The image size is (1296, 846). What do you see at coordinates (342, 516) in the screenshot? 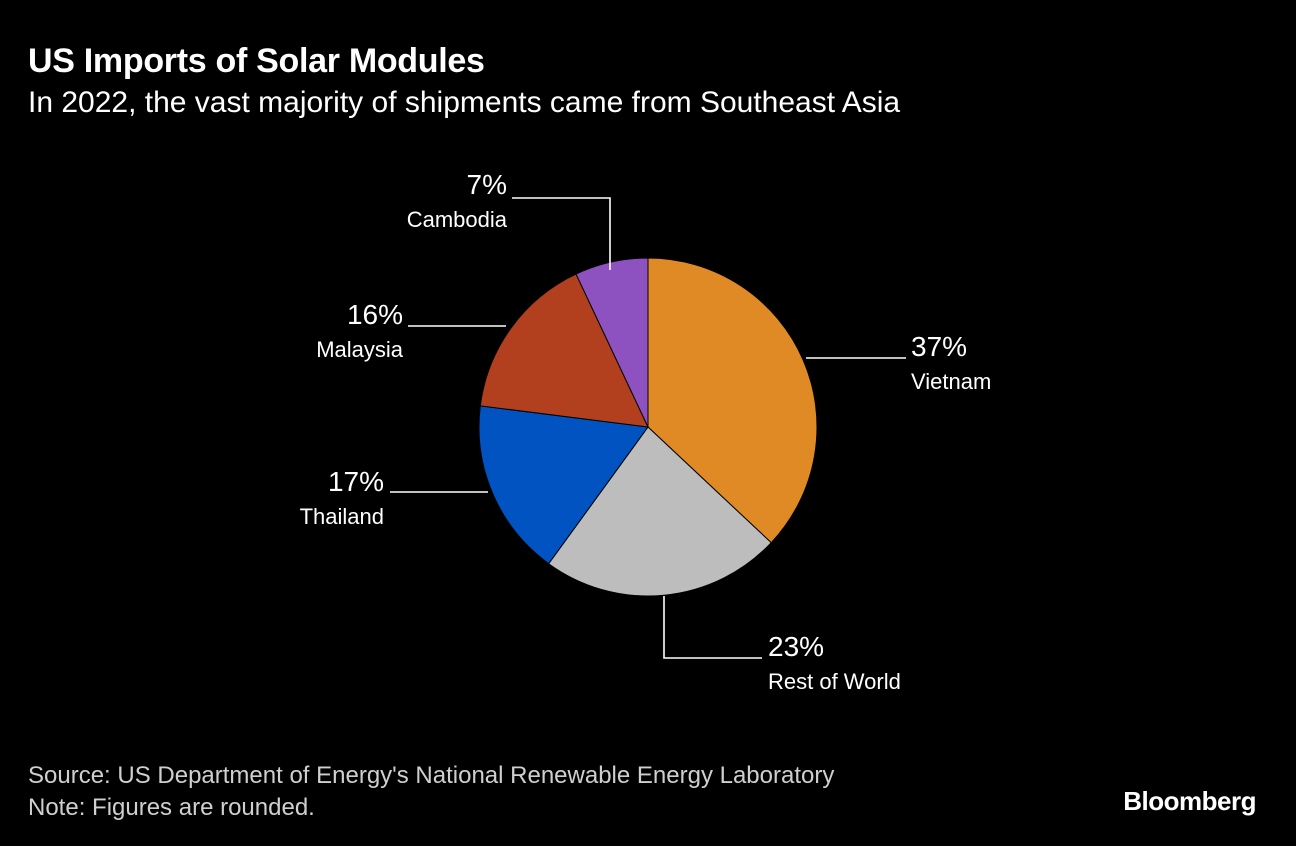
I see `category-label-thailand: Thailand` at bounding box center [342, 516].